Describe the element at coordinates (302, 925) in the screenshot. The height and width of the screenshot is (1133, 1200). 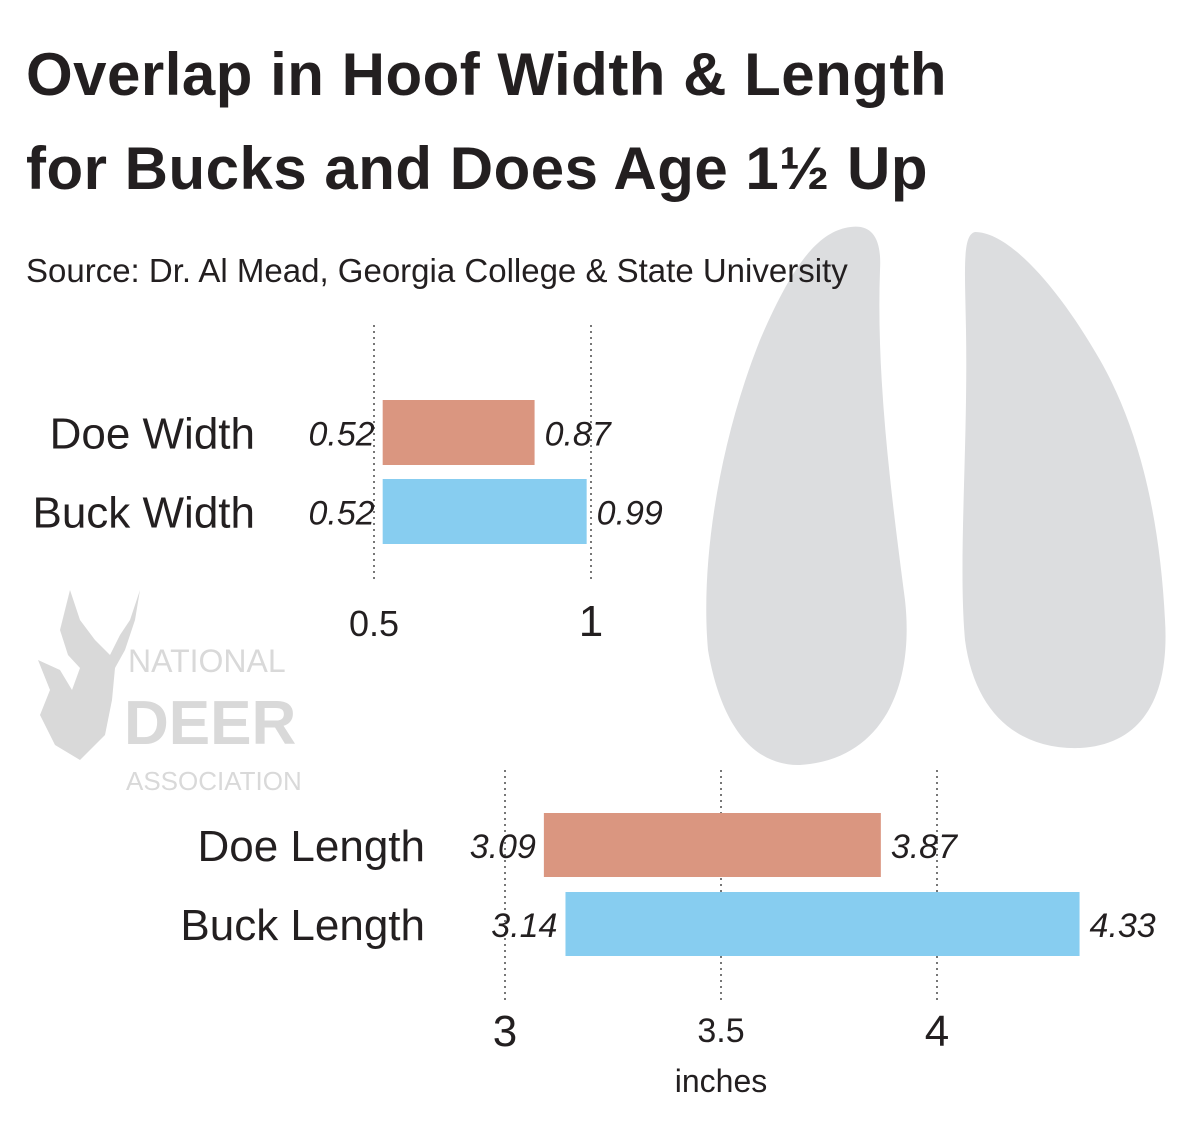
I see `category-label: Buck Length` at that location.